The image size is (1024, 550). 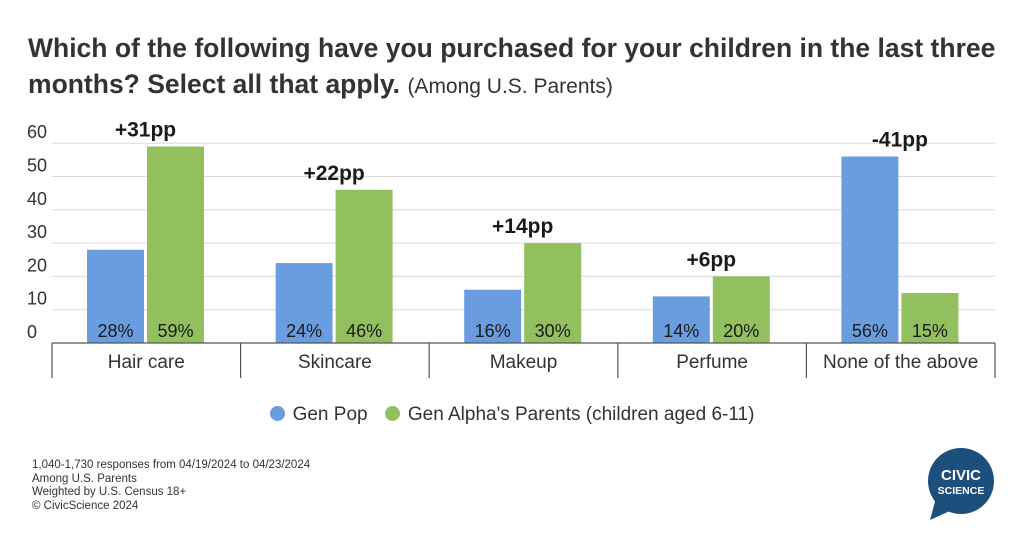 What do you see at coordinates (37, 232) in the screenshot?
I see `y-tick-label-30: 30` at bounding box center [37, 232].